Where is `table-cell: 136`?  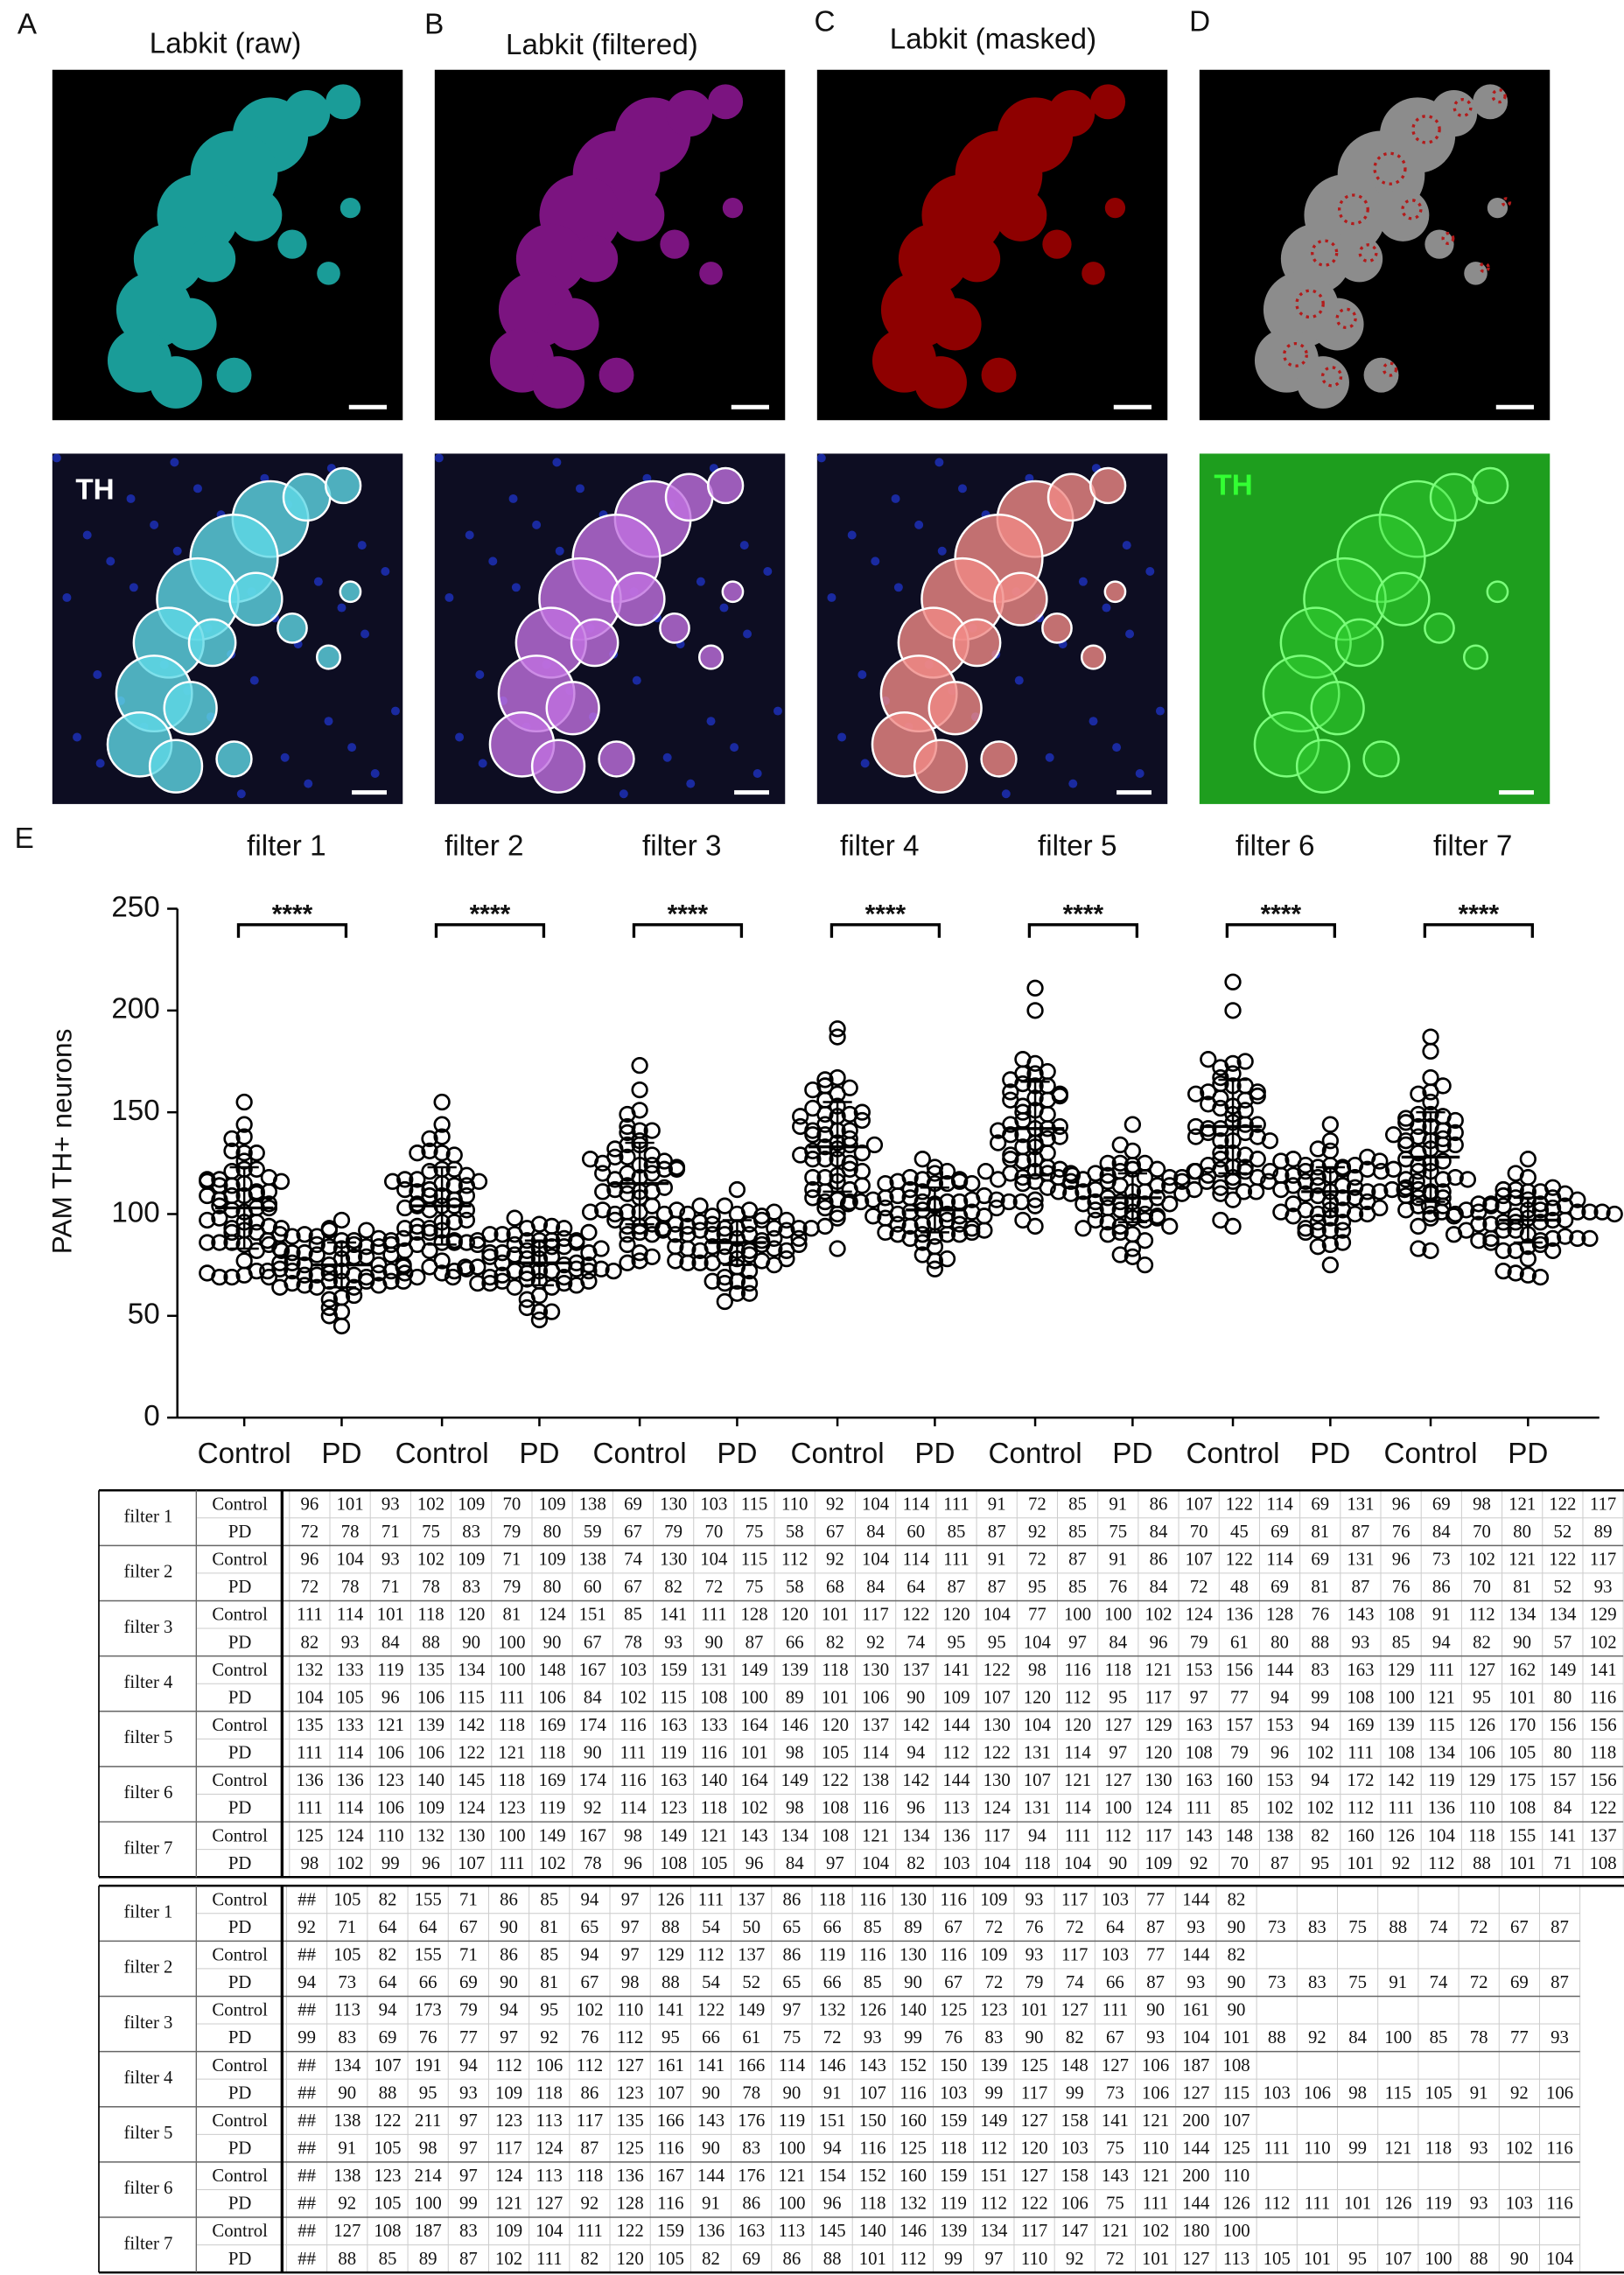 table-cell: 136 is located at coordinates (1239, 1615).